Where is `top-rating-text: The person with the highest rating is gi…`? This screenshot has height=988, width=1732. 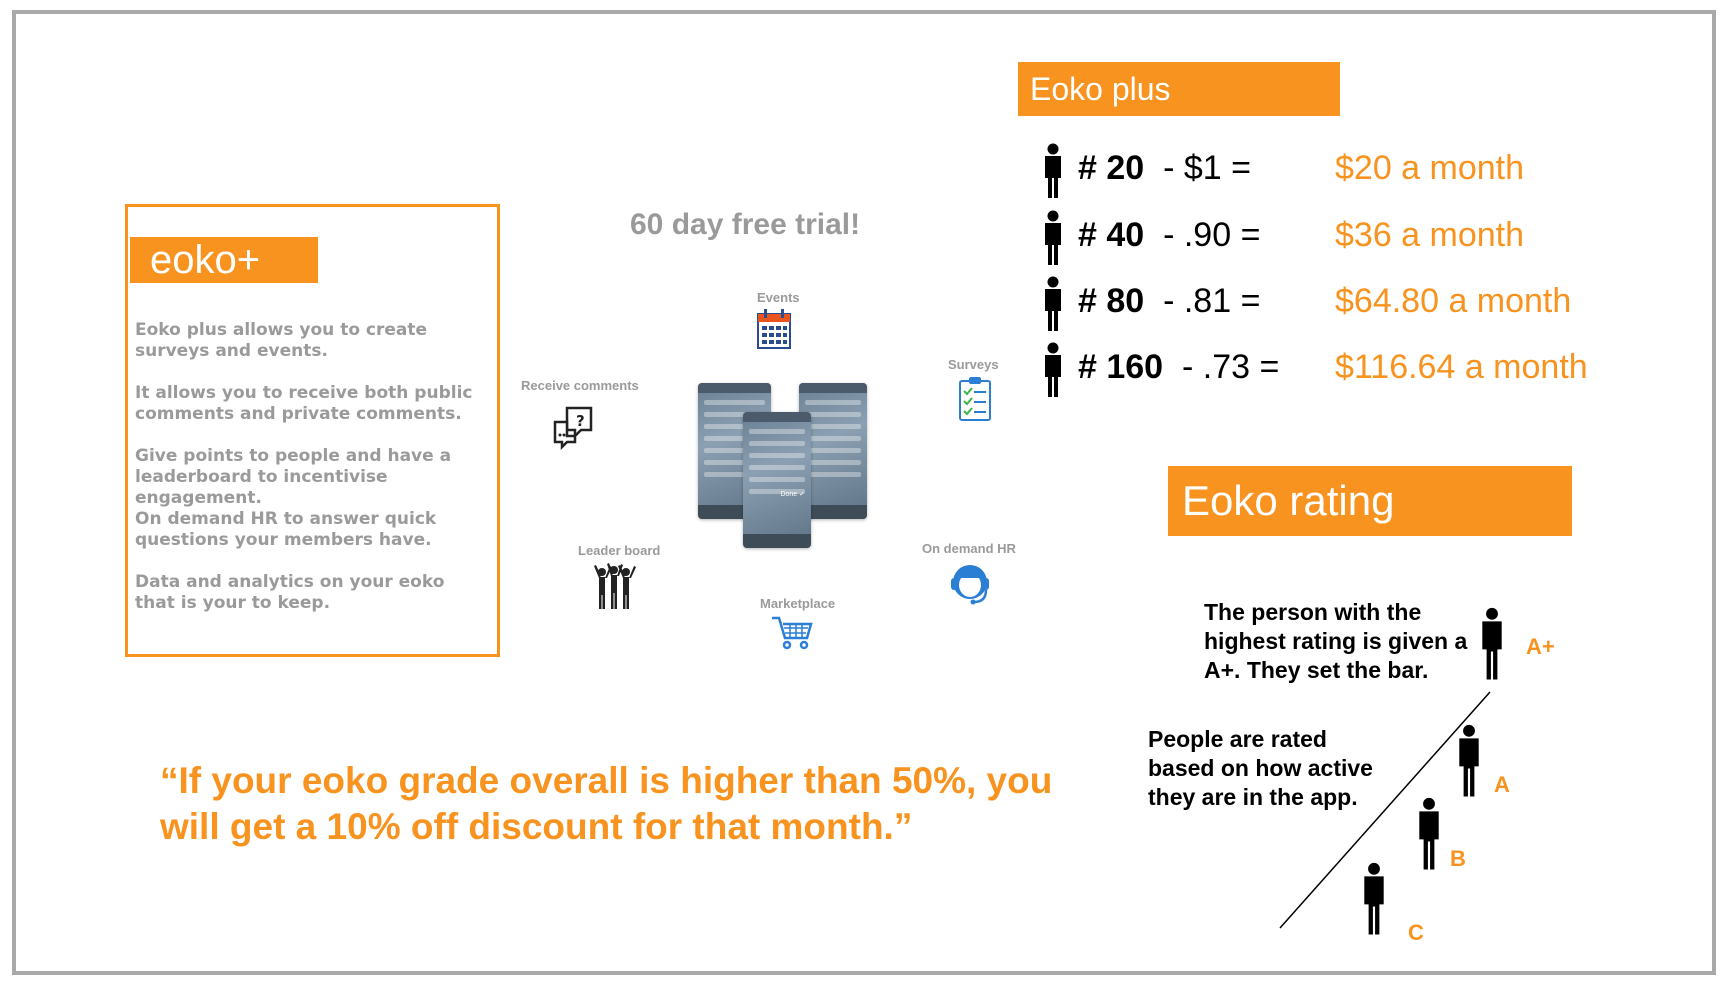 top-rating-text: The person with the highest rating is gi… is located at coordinates (1336, 641).